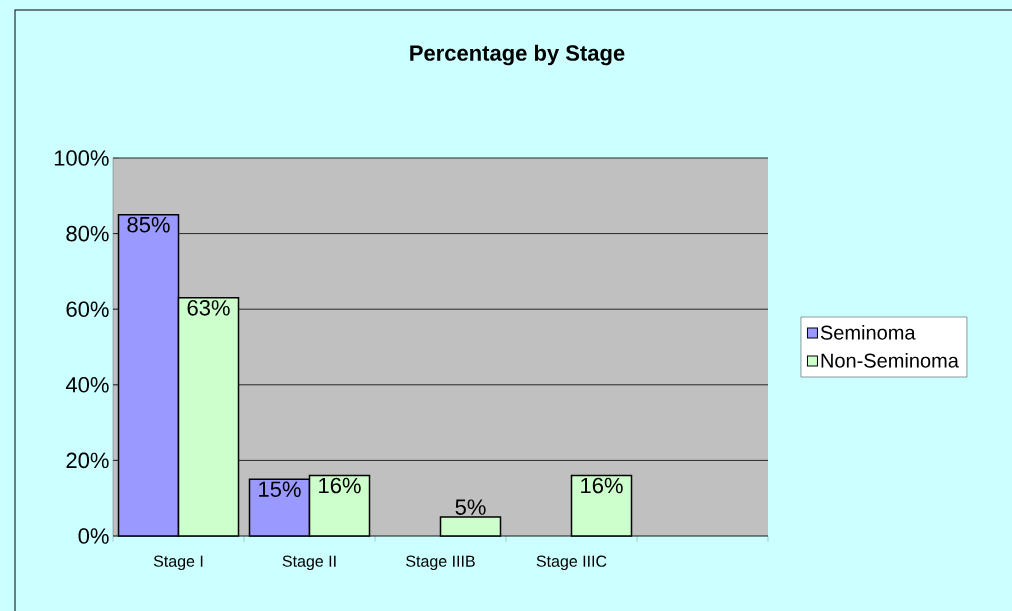 This screenshot has height=611, width=1012. I want to click on x-tick-label: Stage IIIB, so click(440, 563).